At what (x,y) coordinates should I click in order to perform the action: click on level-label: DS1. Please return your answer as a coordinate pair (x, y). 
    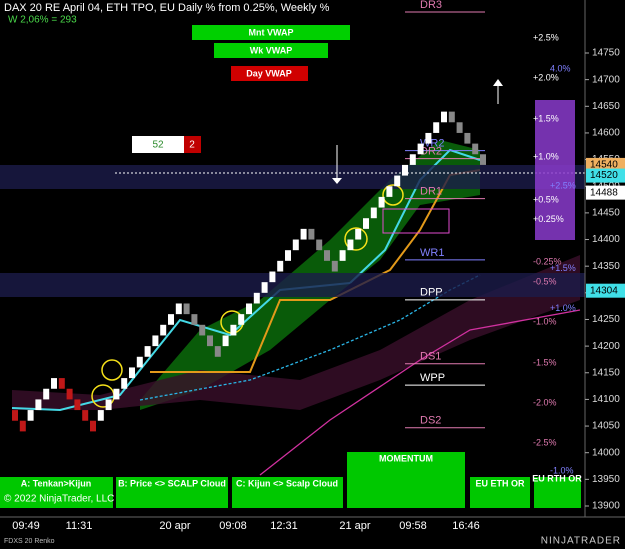
    Looking at the image, I should click on (430, 357).